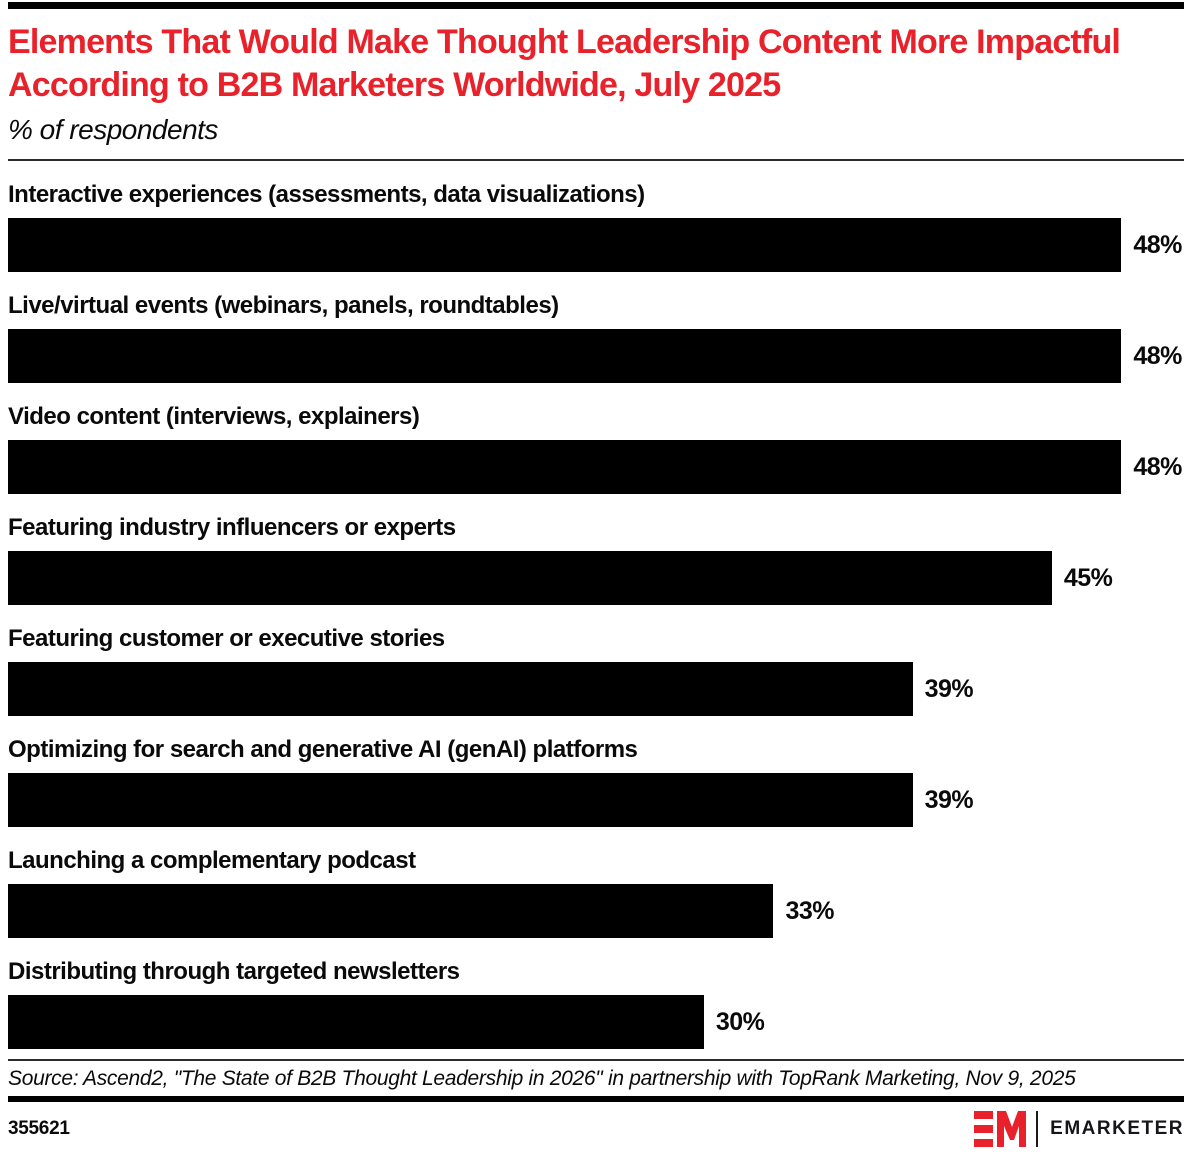  What do you see at coordinates (596, 5) in the screenshot?
I see `top-rule` at bounding box center [596, 5].